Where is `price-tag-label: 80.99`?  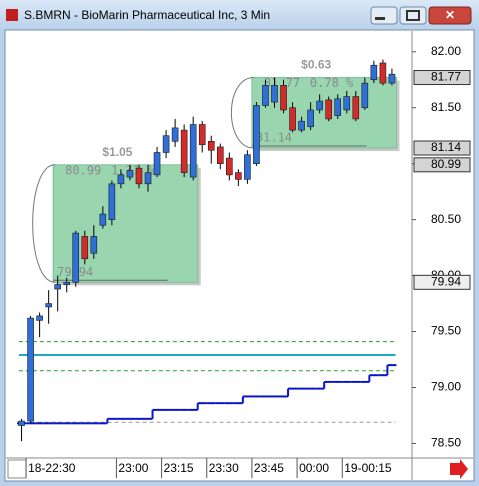 price-tag-label: 80.99 is located at coordinates (446, 164).